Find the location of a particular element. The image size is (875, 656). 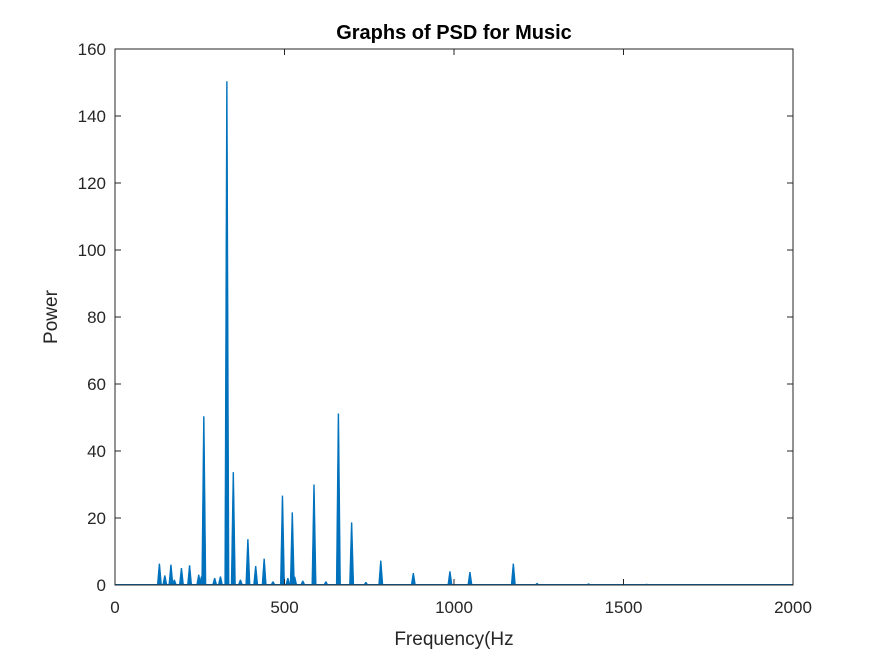

y-tick-label: 160 is located at coordinates (92, 49).